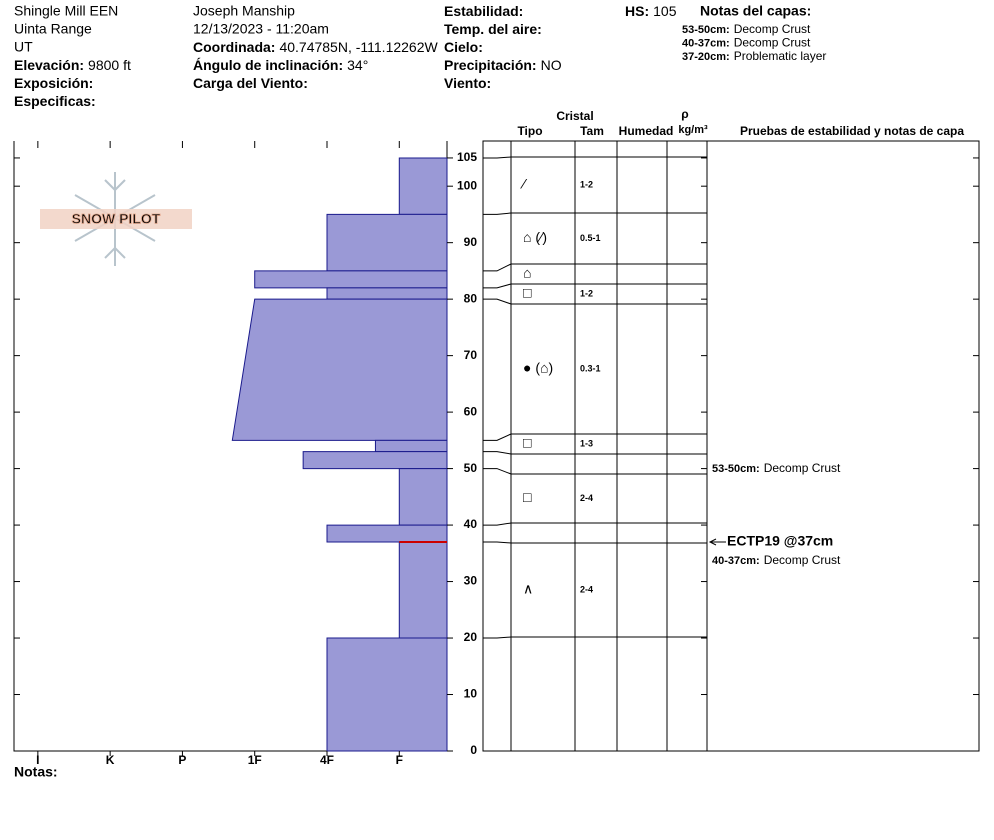 This screenshot has height=840, width=994. I want to click on logo-band, so click(116, 219).